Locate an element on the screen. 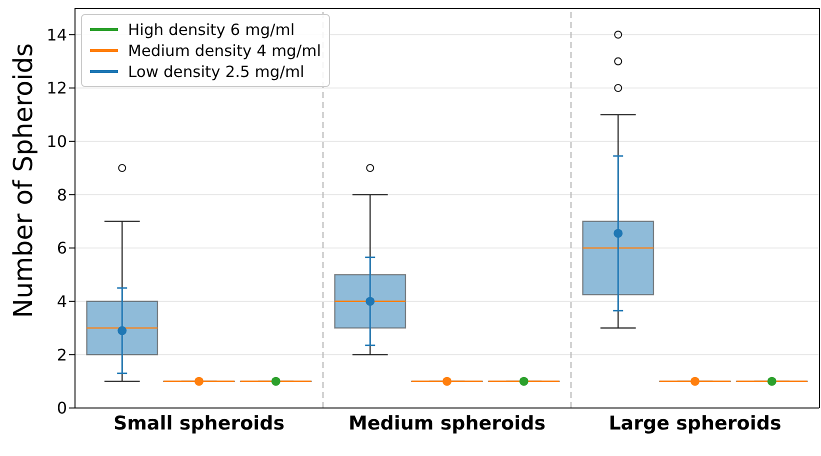 The height and width of the screenshot is (456, 821). y-tick-label: 2 is located at coordinates (61, 354).